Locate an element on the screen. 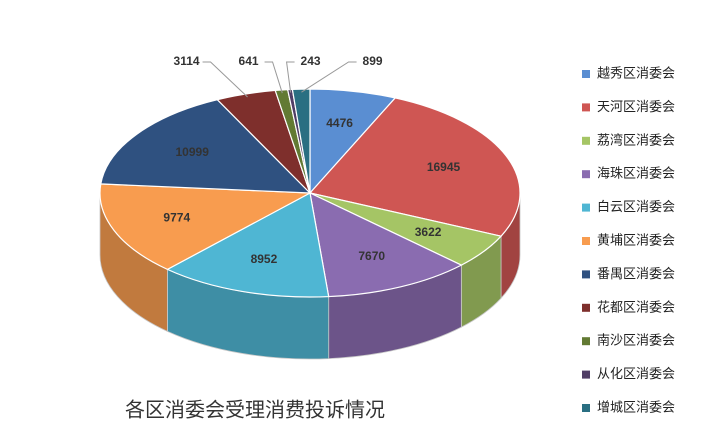 This screenshot has width=722, height=440. value-label: 16945 is located at coordinates (444, 167).